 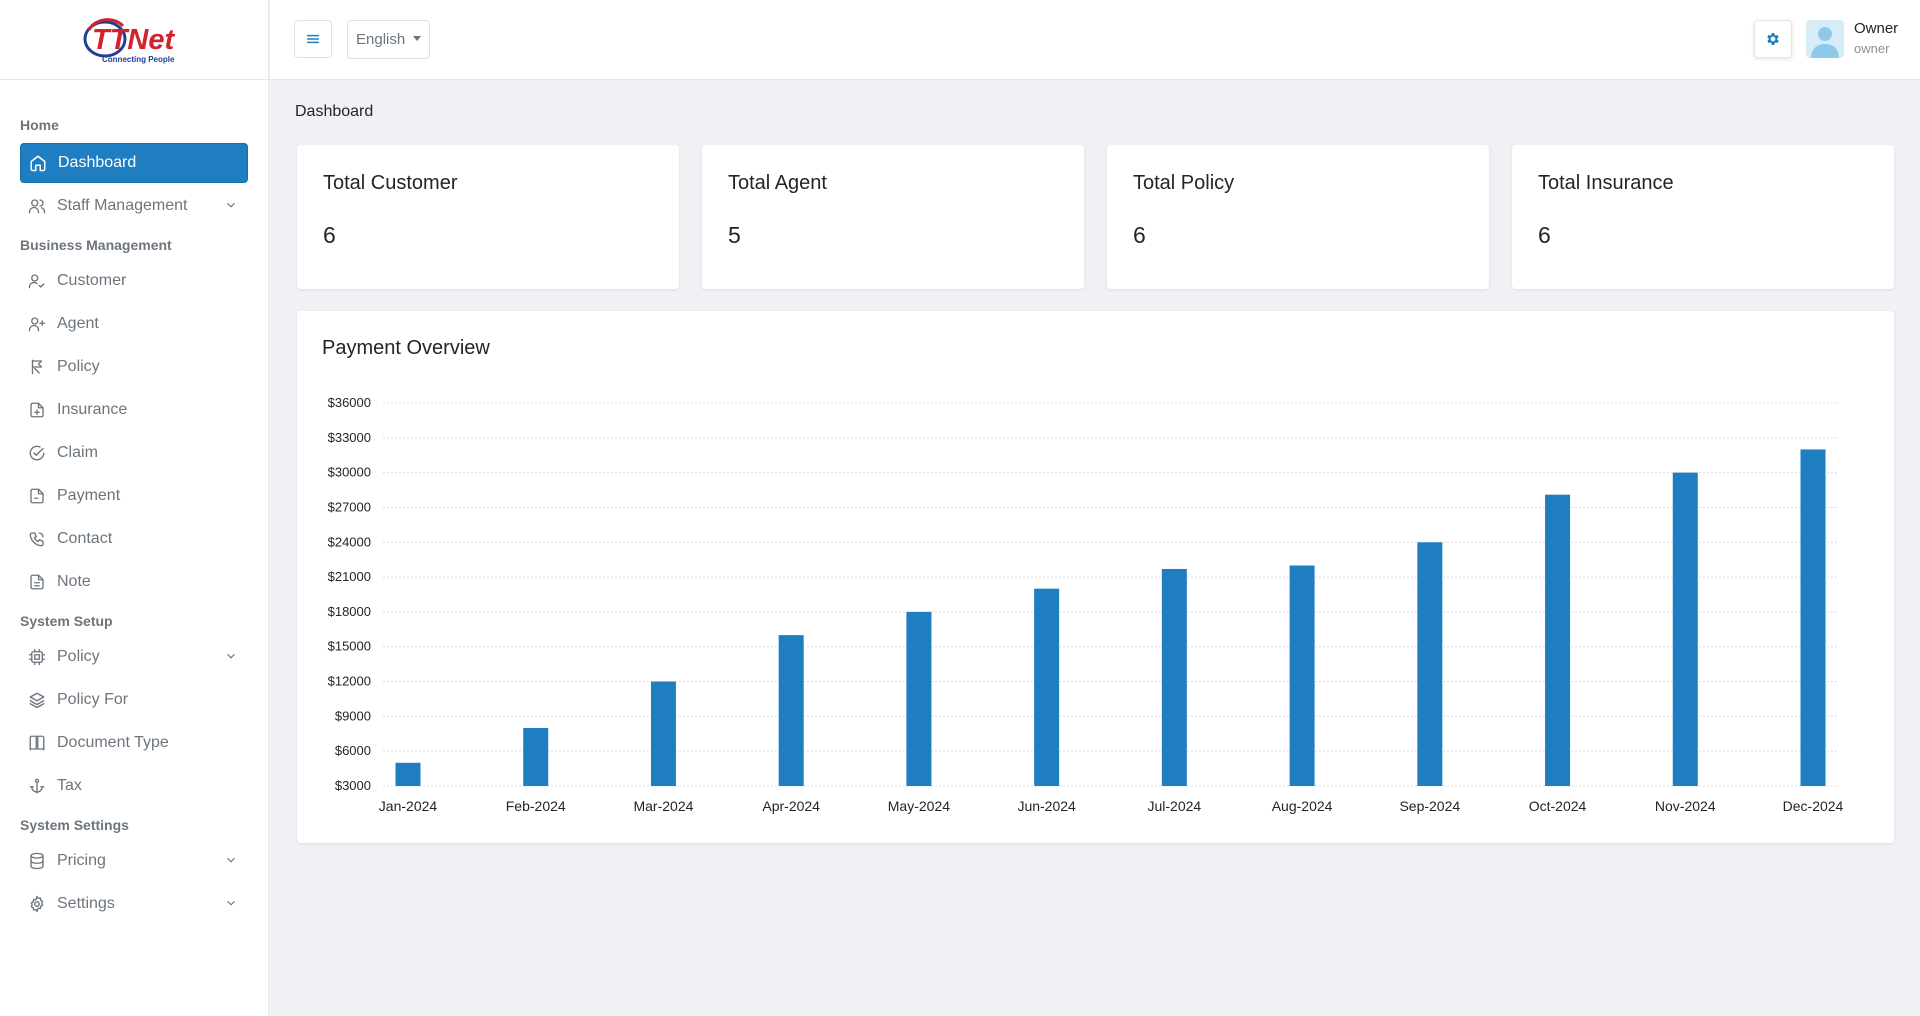 I want to click on y-tick-label: $6000, so click(x=353, y=750).